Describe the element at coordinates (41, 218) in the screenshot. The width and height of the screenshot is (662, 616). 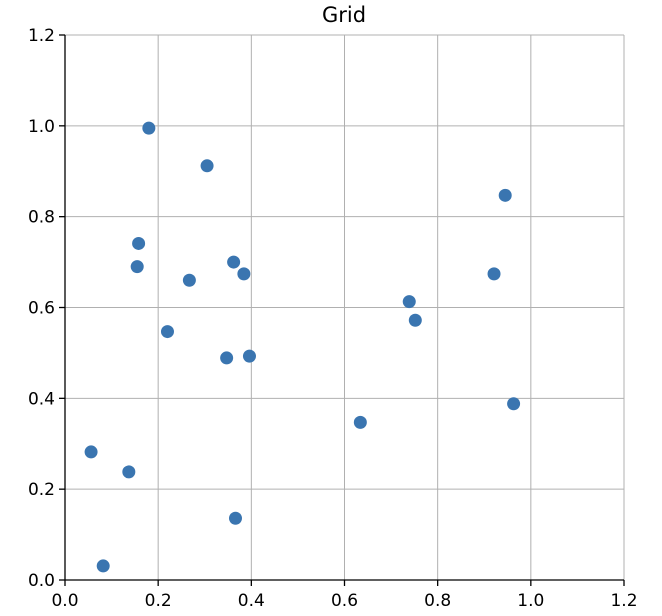
I see `y-tick-label: 0.8` at that location.